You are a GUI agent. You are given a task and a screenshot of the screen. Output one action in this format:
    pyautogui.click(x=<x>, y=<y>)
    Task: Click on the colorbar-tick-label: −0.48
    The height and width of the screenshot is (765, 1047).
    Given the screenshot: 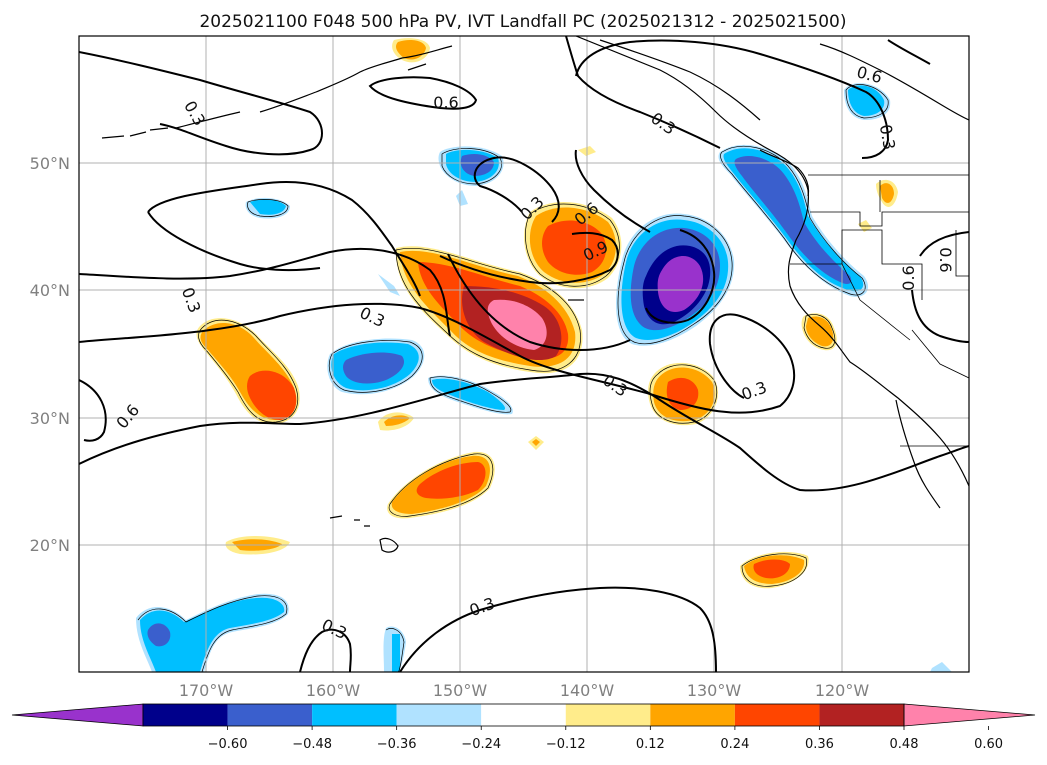 What is the action you would take?
    pyautogui.click(x=312, y=744)
    